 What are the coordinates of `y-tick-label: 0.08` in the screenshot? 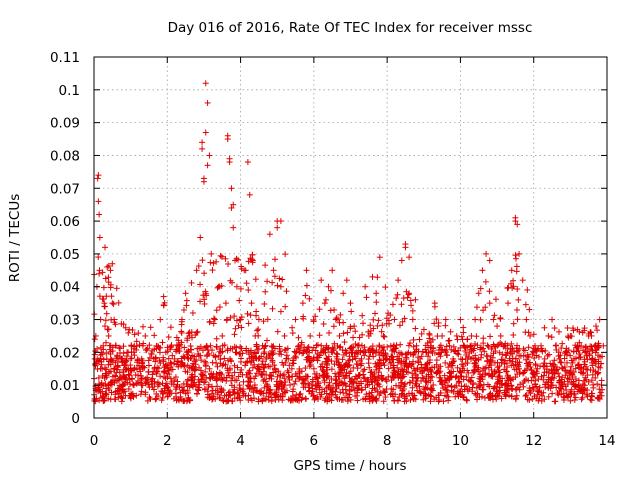 It's located at (65, 156).